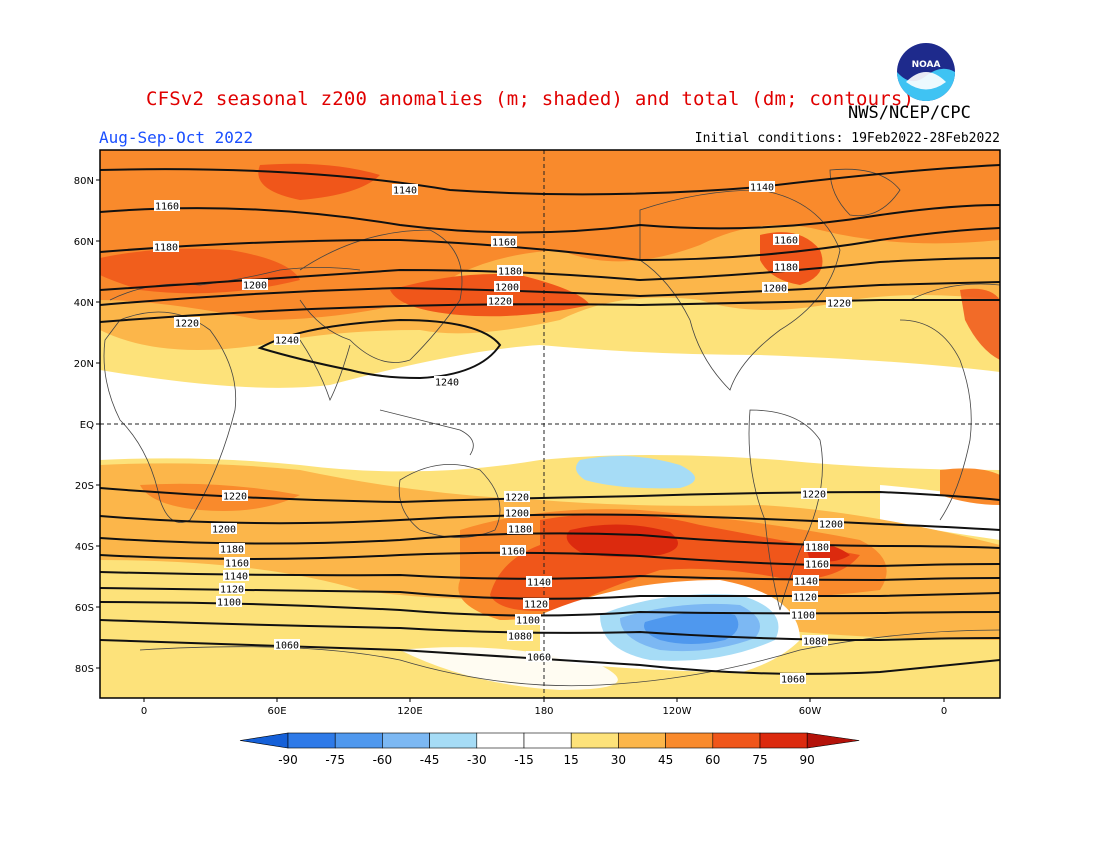 This screenshot has width=1100, height=850. I want to click on lon-tick-label: 120W, so click(677, 711).